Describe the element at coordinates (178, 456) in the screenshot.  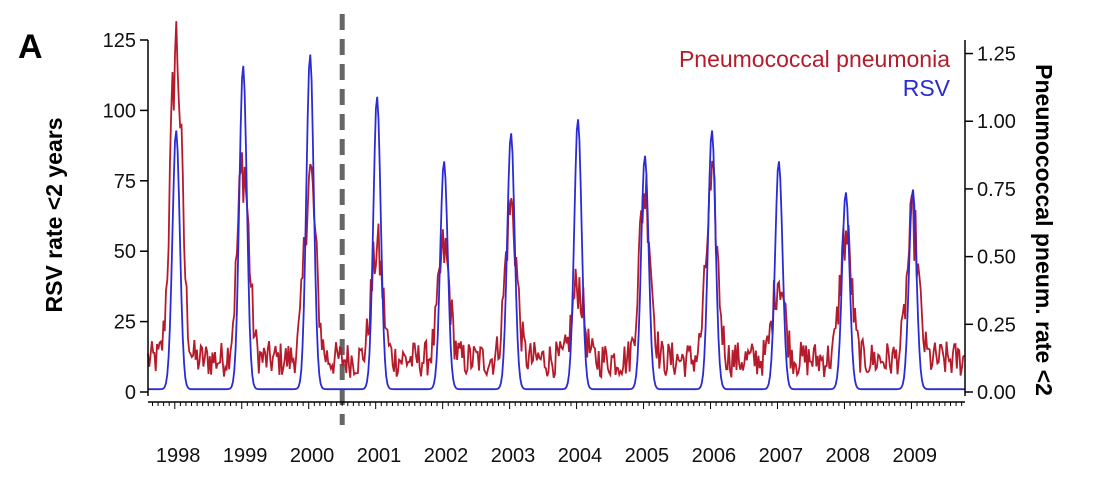
I see `x-tick-label: 1998` at that location.